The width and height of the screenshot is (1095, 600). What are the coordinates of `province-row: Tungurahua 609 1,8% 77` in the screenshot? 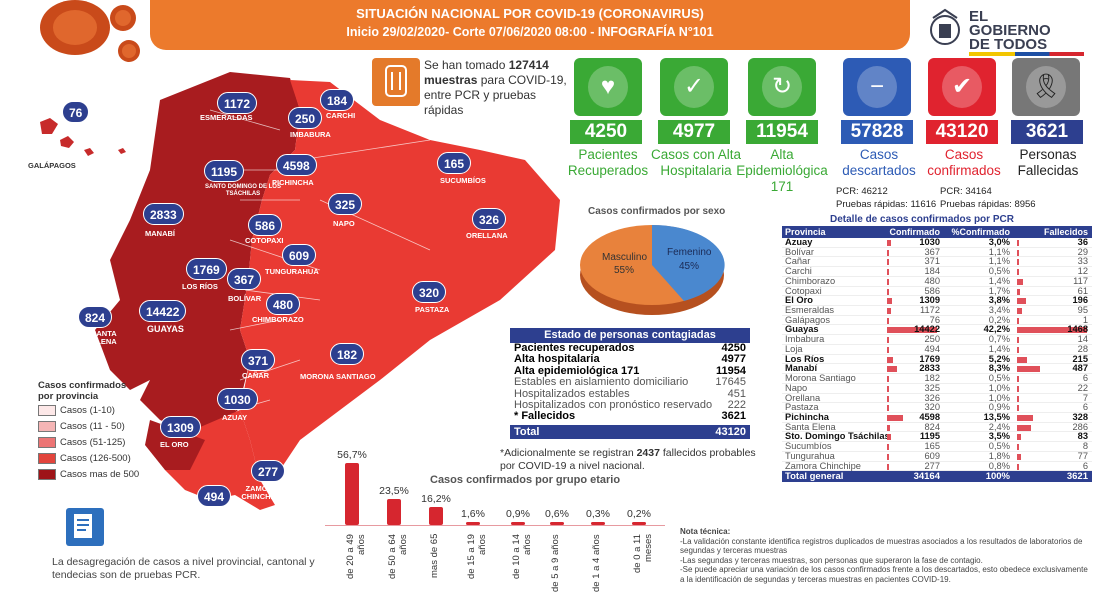 It's located at (937, 456).